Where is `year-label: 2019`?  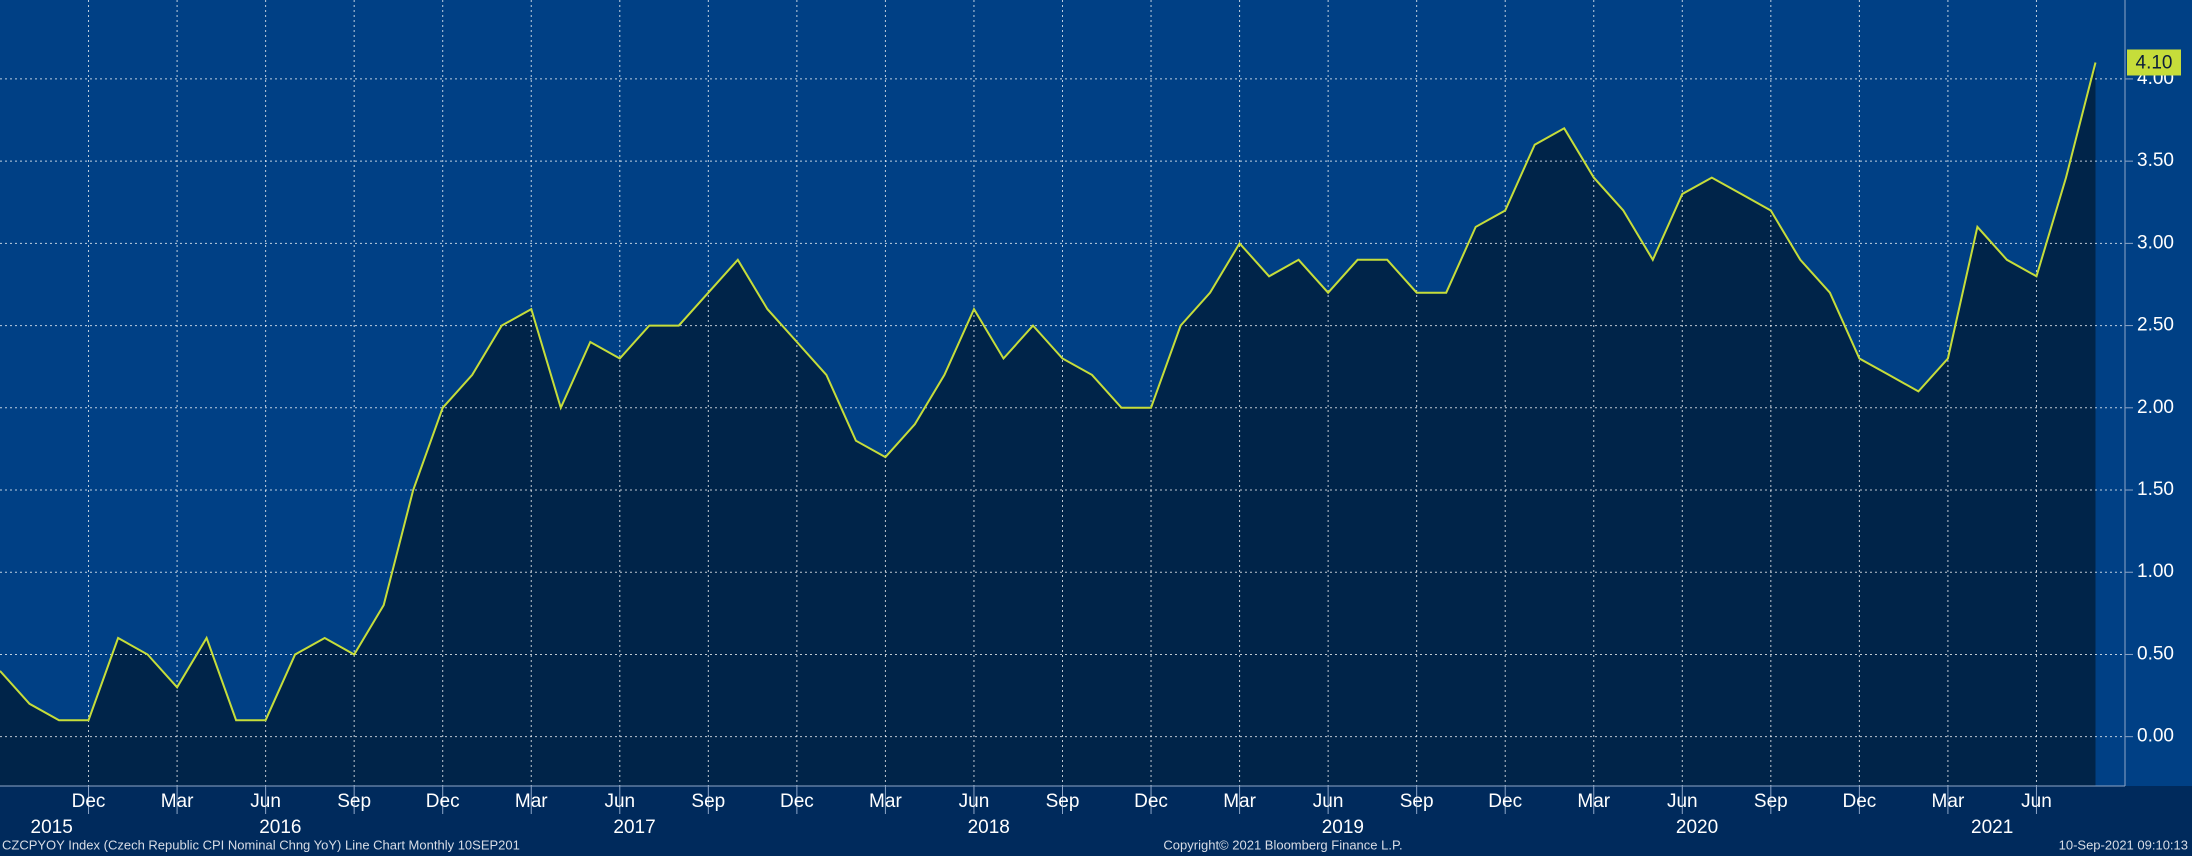 year-label: 2019 is located at coordinates (1343, 827).